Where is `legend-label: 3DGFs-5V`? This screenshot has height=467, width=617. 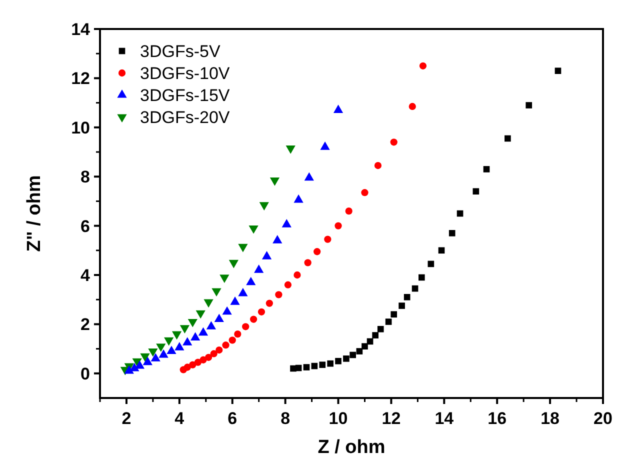 legend-label: 3DGFs-5V is located at coordinates (180, 51).